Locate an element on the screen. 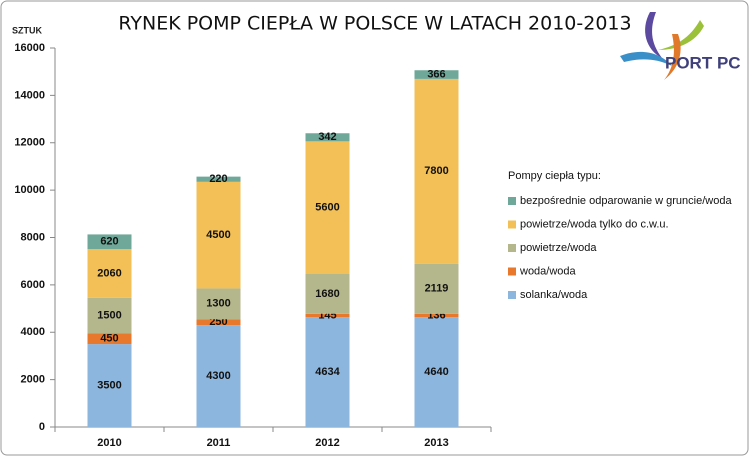 This screenshot has width=750, height=457. value-label: 342 is located at coordinates (327, 137).